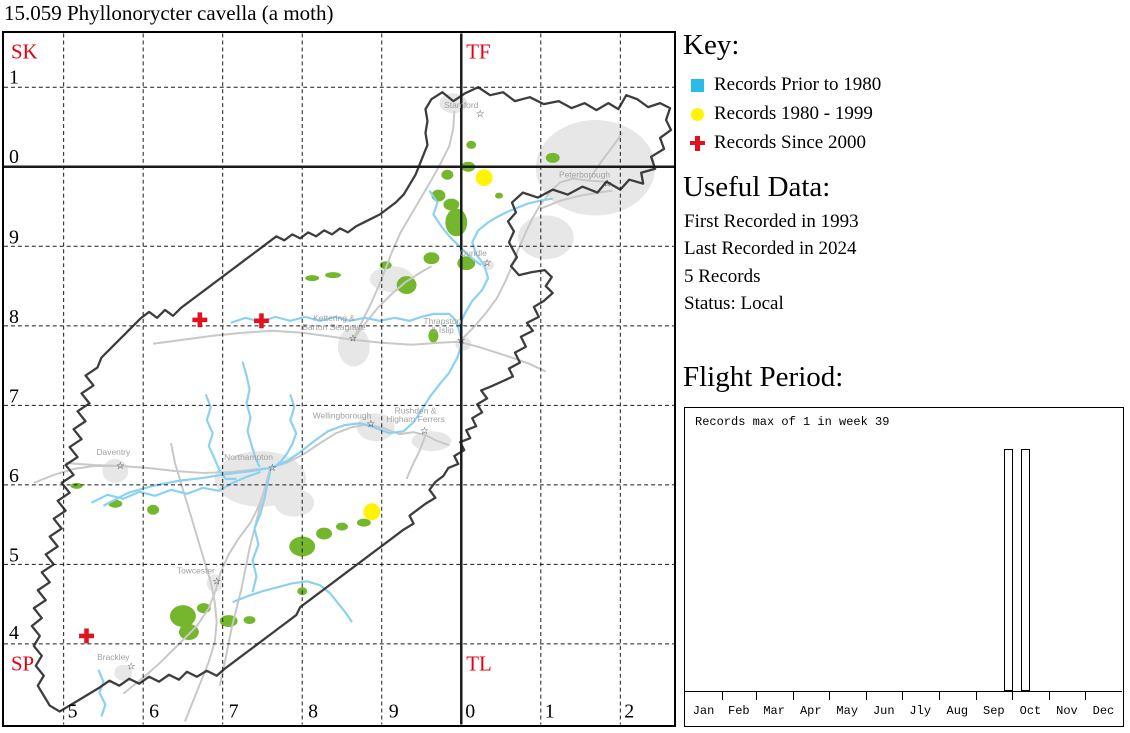 This screenshot has width=1130, height=733. Describe the element at coordinates (734, 303) in the screenshot. I see `status-line: Status: Local` at that location.